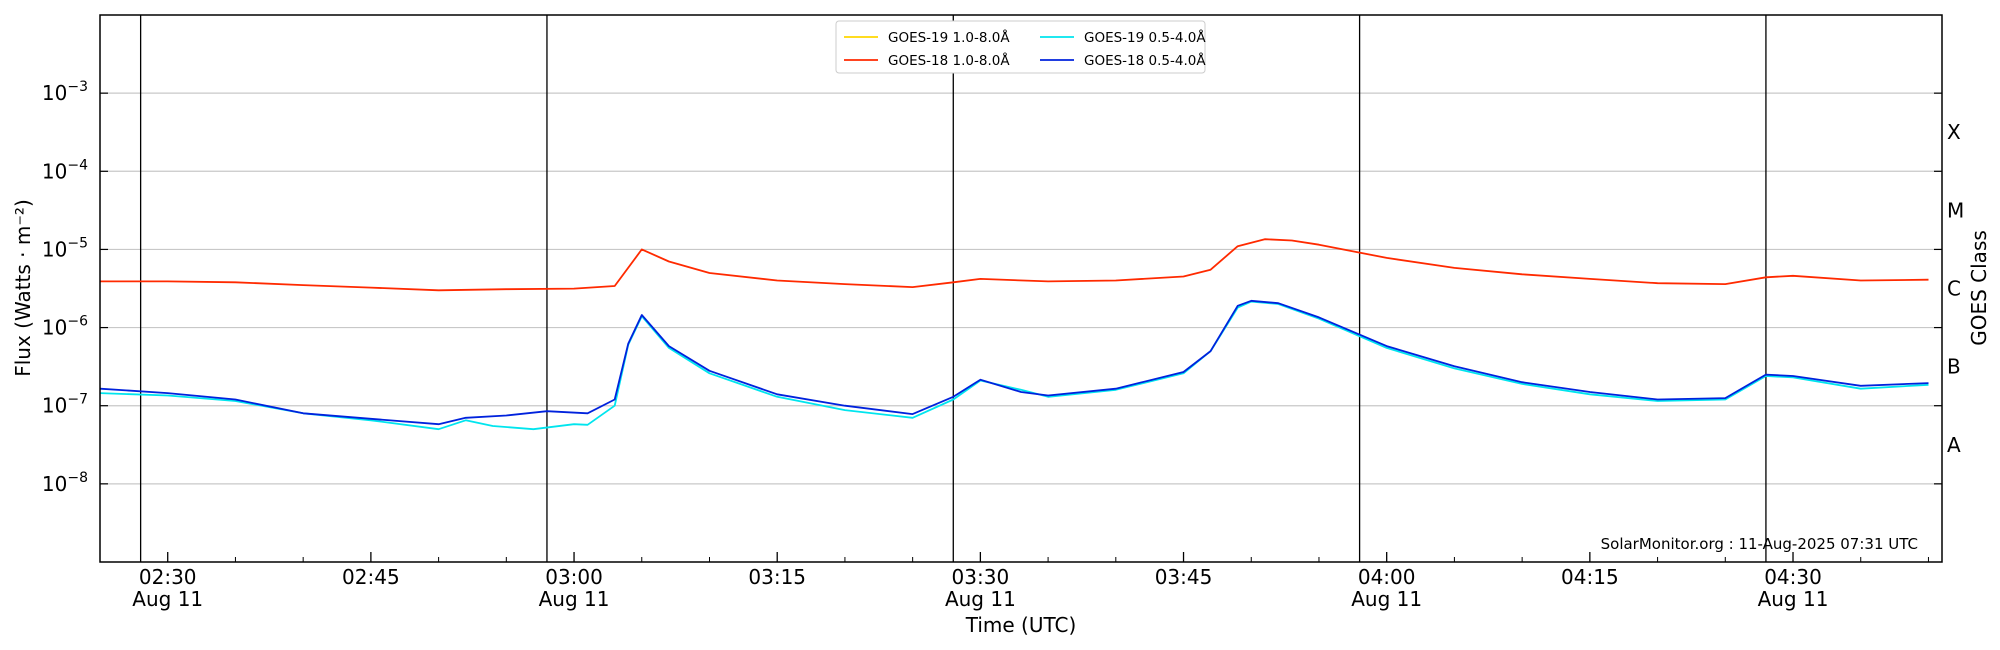 The width and height of the screenshot is (2000, 650). Describe the element at coordinates (167, 599) in the screenshot. I see `x-tick-date-0: Aug 11` at that location.